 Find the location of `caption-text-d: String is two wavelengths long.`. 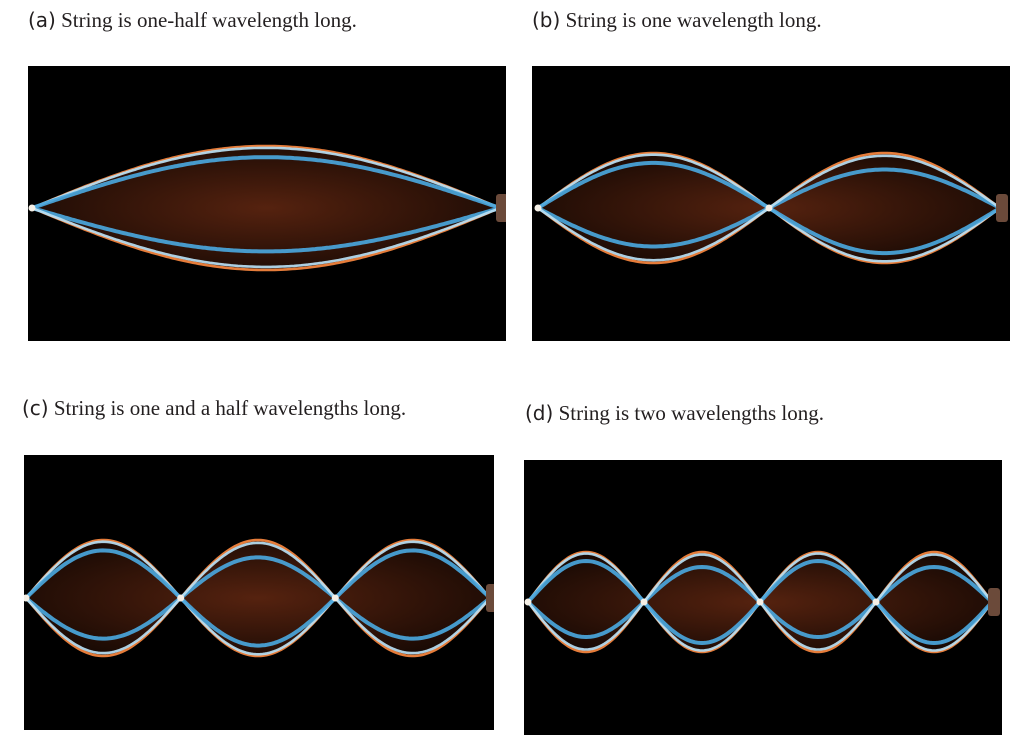

caption-text-d: String is two wavelengths long. is located at coordinates (691, 413).